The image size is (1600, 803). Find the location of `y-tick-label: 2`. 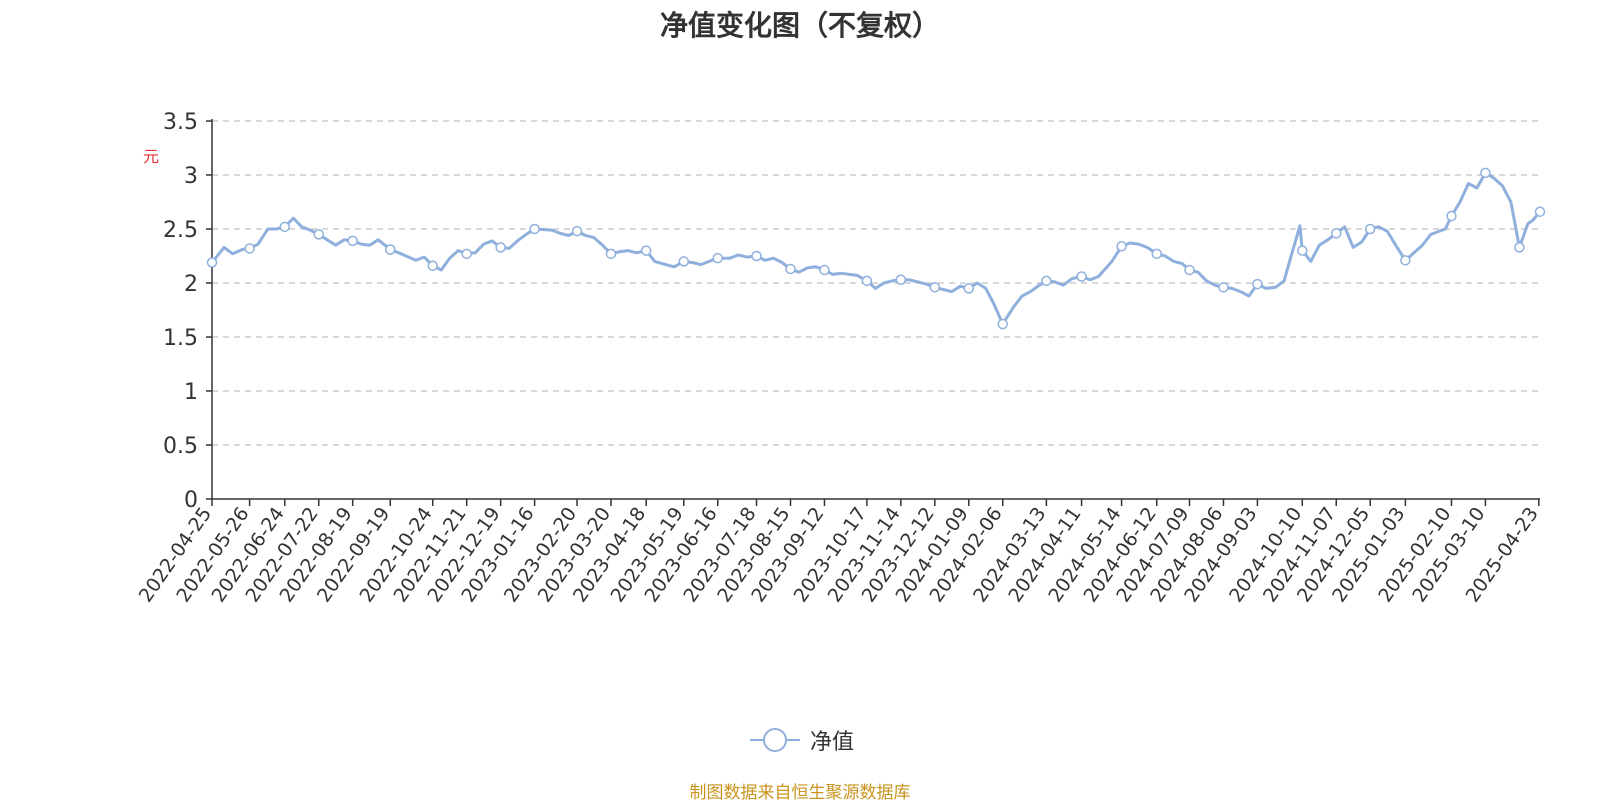

y-tick-label: 2 is located at coordinates (191, 284).